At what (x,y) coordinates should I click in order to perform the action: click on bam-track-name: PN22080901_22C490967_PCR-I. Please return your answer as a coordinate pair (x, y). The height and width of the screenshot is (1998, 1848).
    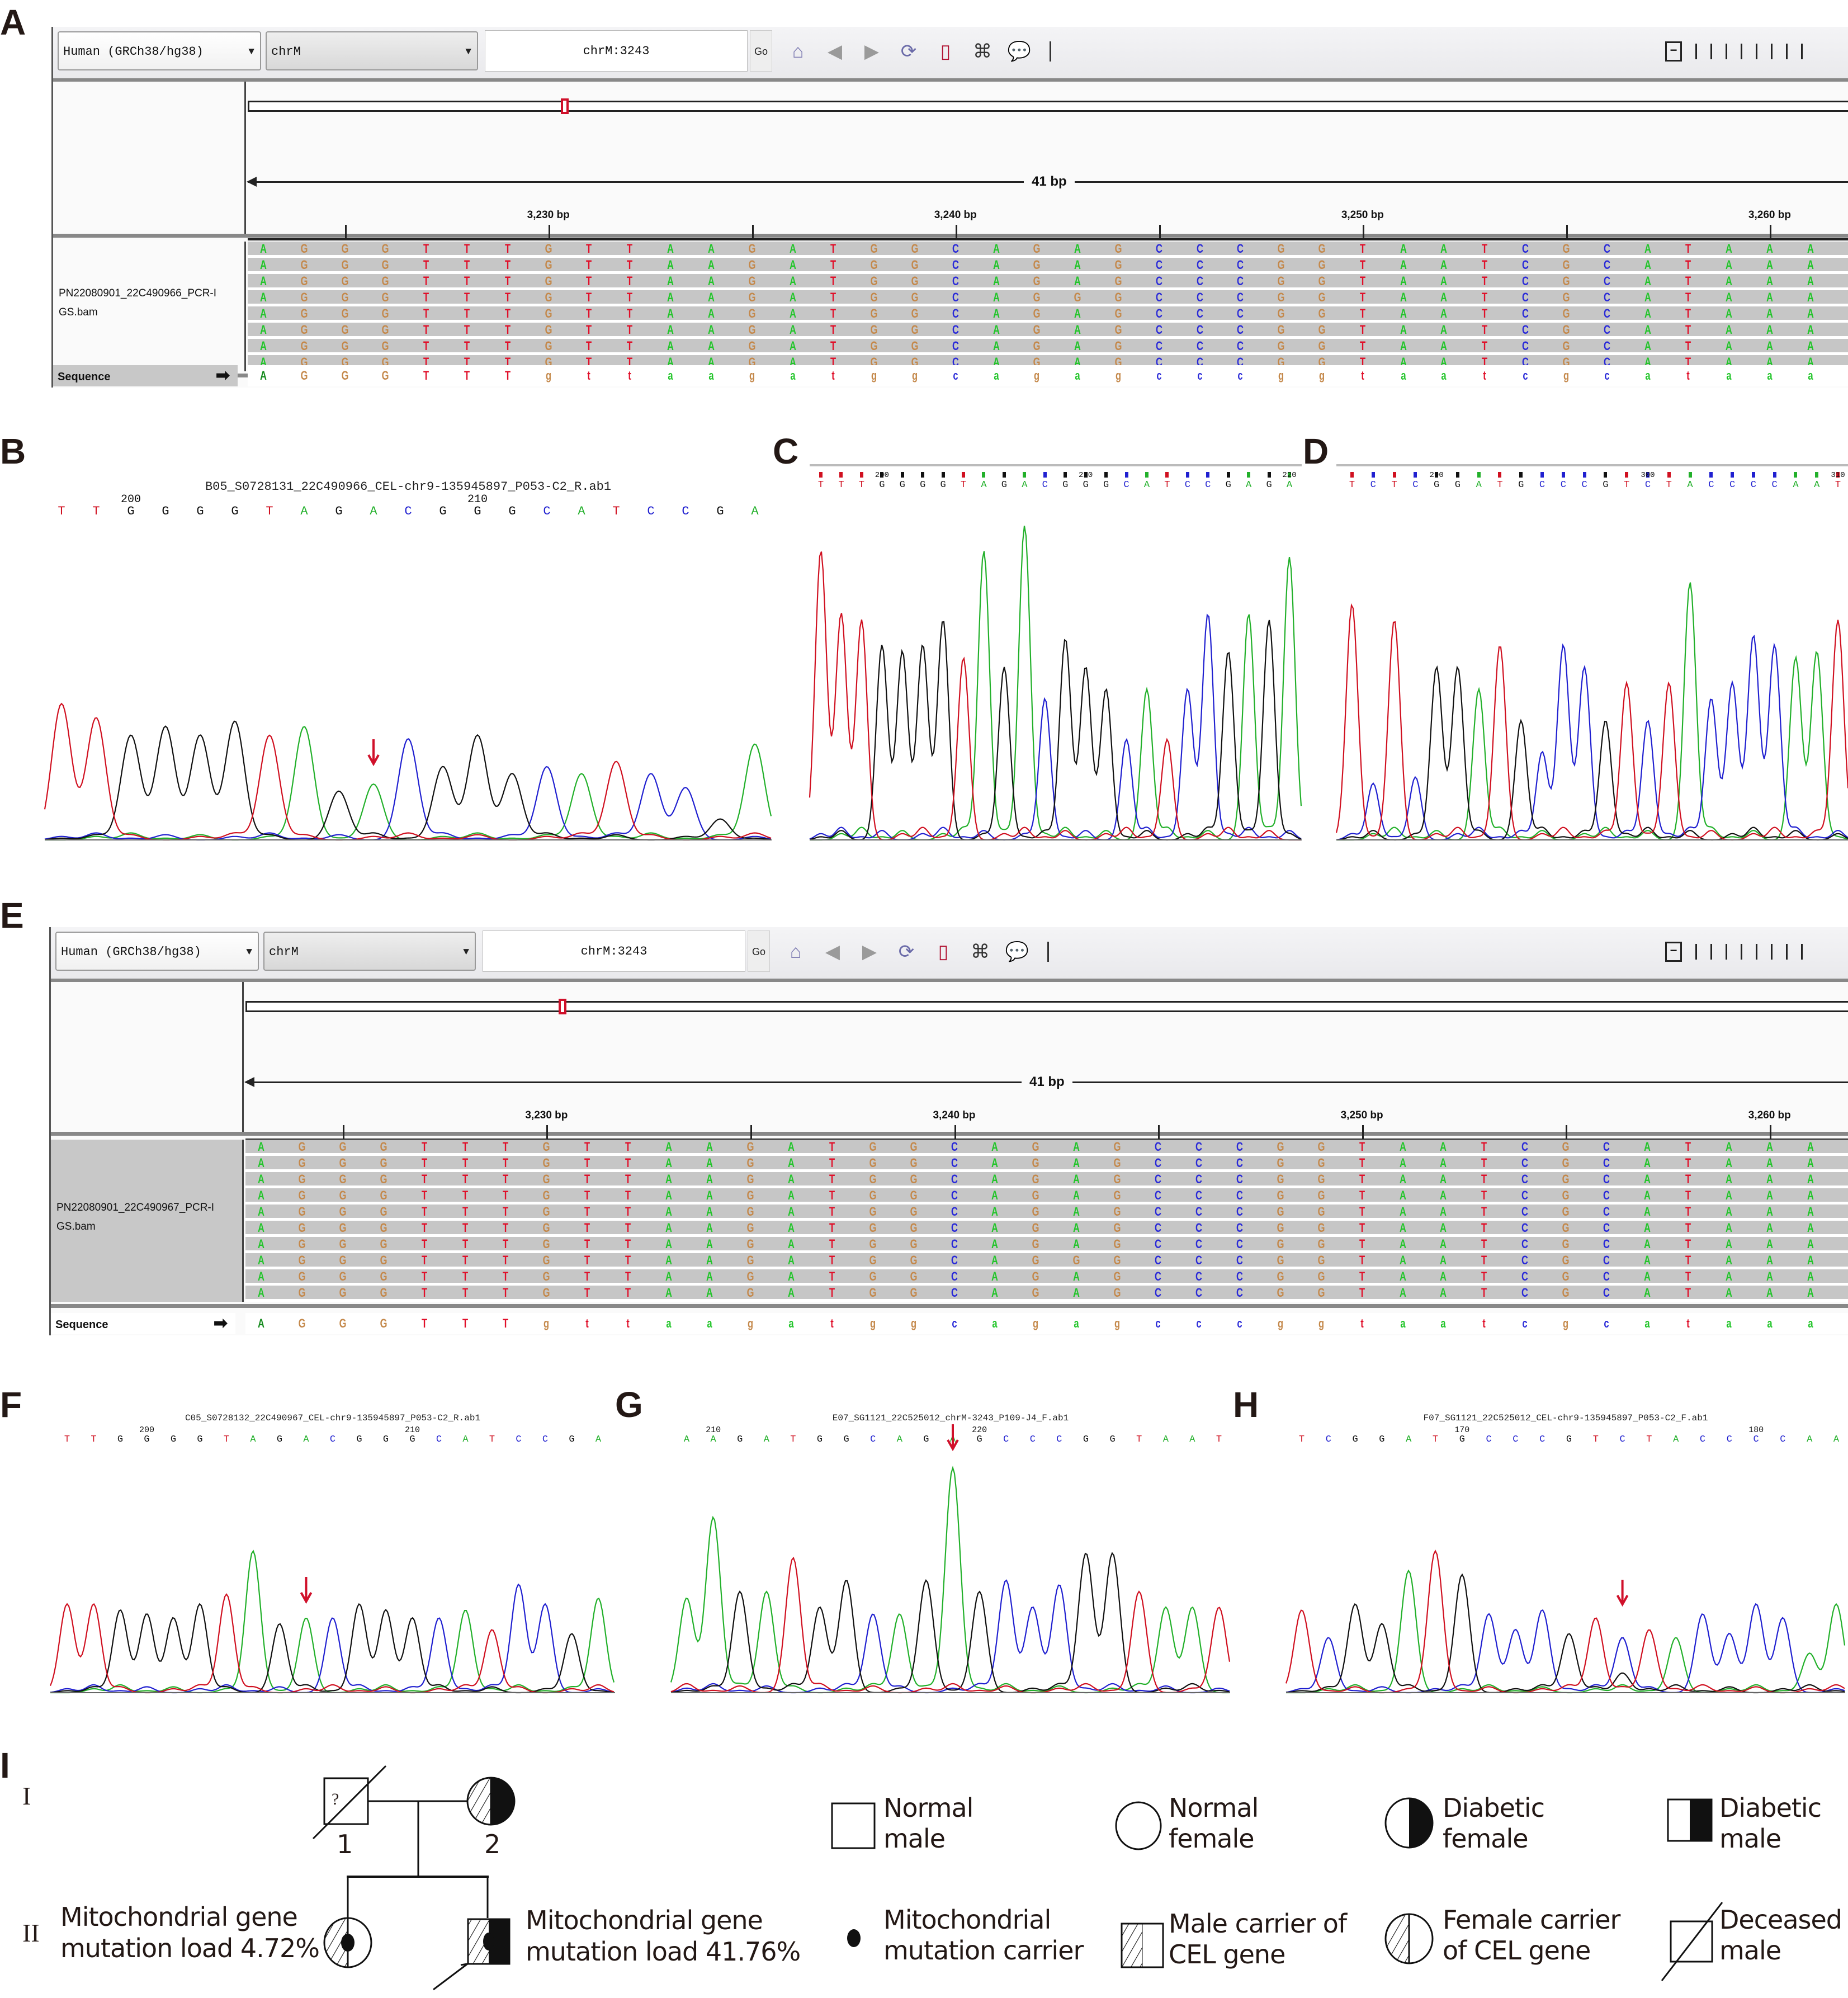
    Looking at the image, I should click on (135, 1207).